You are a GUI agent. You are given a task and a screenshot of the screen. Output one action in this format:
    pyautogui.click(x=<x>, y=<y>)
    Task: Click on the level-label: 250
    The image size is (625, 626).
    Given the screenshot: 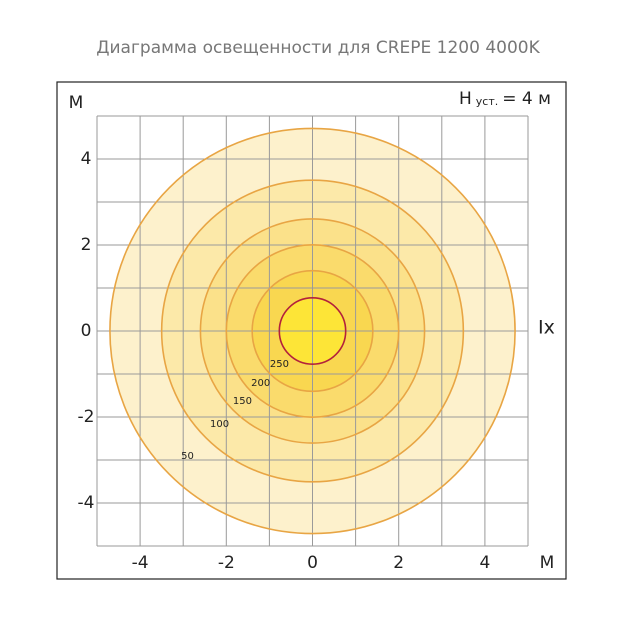 What is the action you would take?
    pyautogui.click(x=279, y=364)
    